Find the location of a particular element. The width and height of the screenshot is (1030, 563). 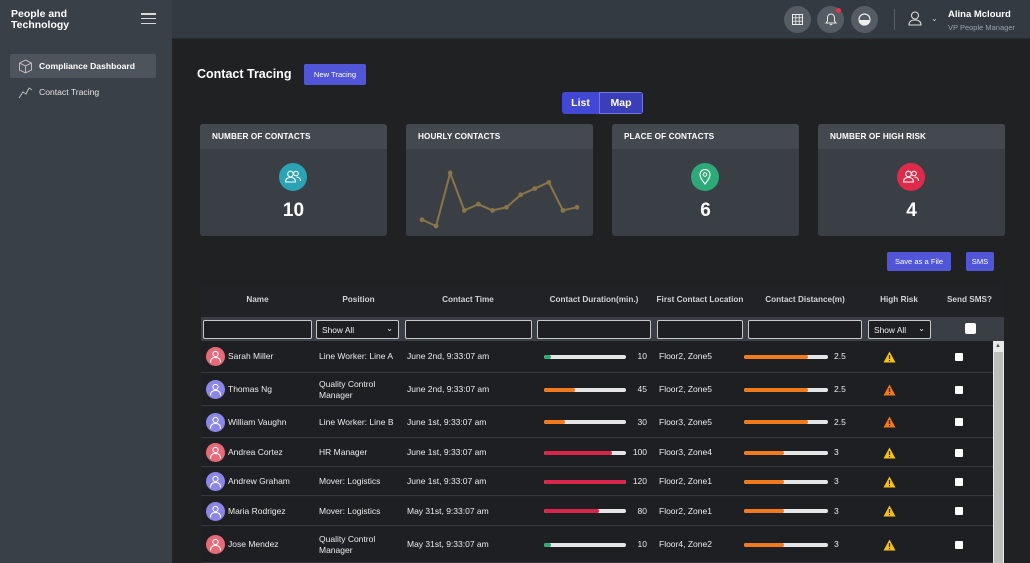

list-view-button: List is located at coordinates (580, 103).